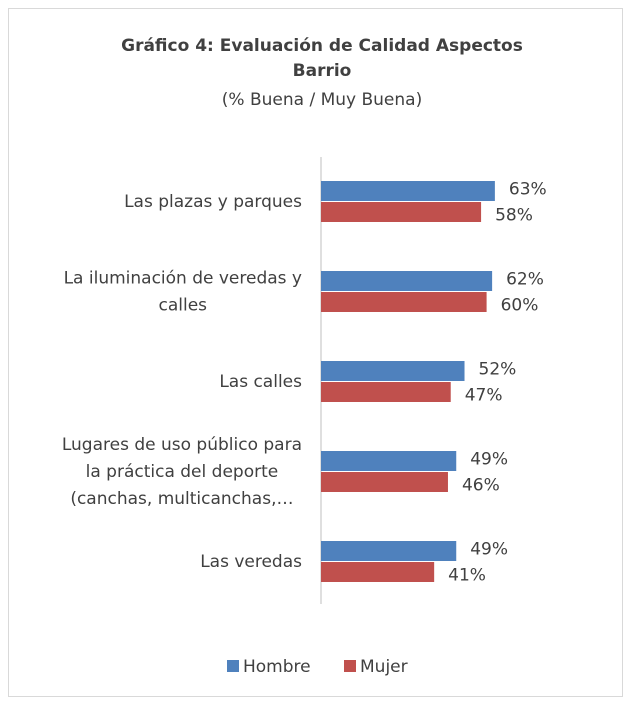  What do you see at coordinates (481, 486) in the screenshot?
I see `value-label: 46%` at bounding box center [481, 486].